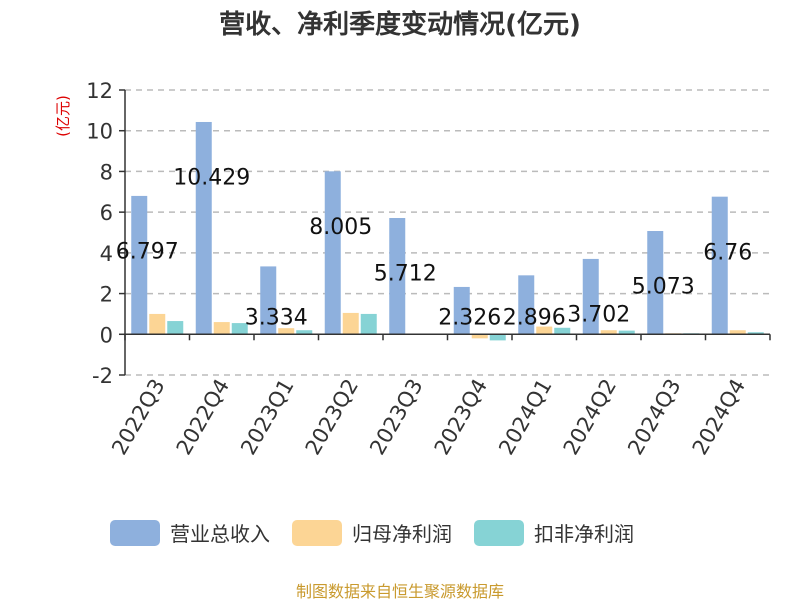  Describe the element at coordinates (405, 274) in the screenshot. I see `data-label: 5.712` at that location.